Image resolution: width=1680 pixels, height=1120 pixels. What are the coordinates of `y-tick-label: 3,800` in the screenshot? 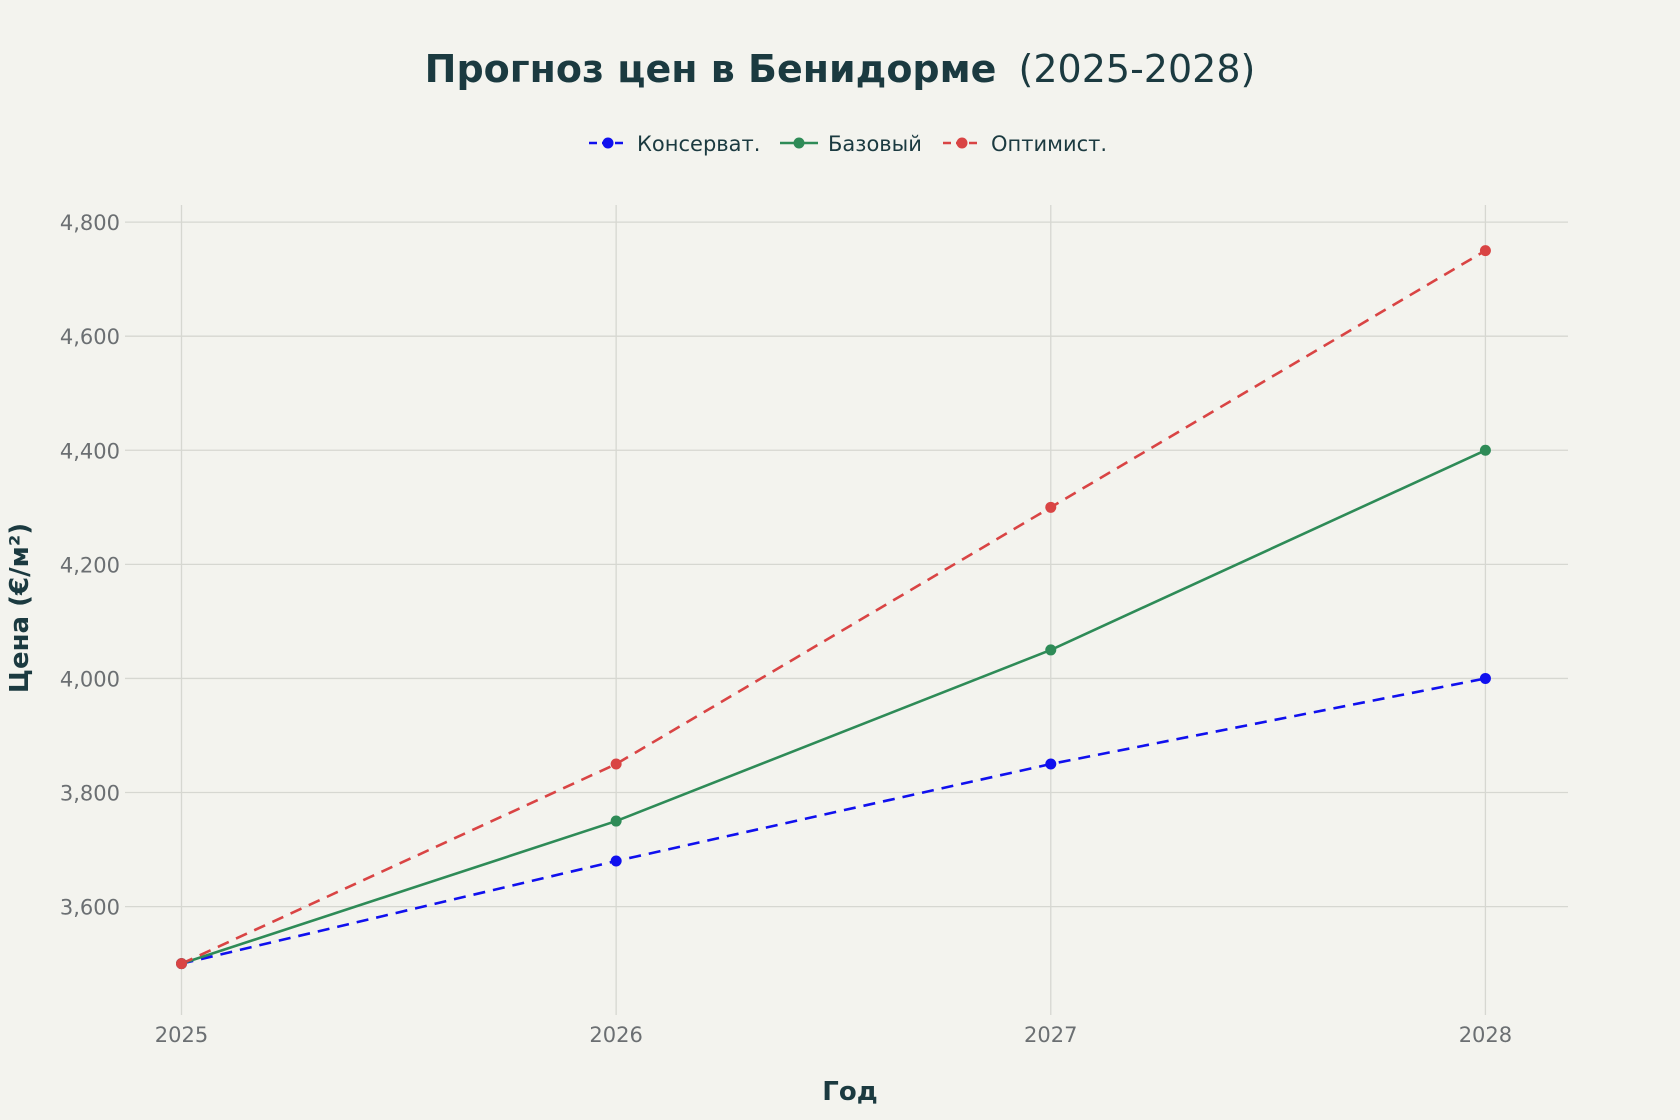 It's located at (90, 794).